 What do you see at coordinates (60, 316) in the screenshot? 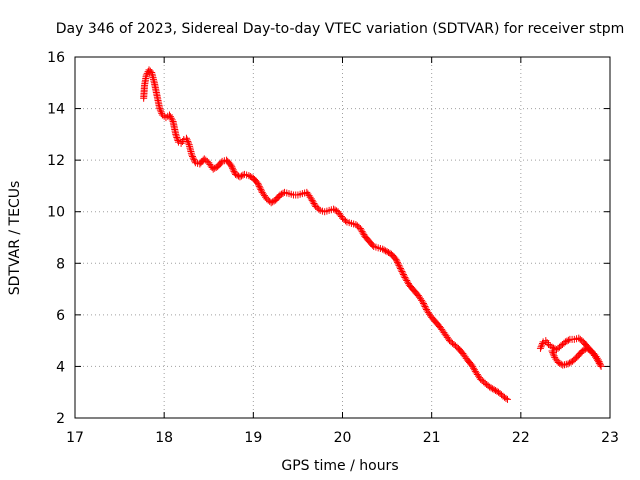
I see `y-tick-label: 6` at bounding box center [60, 316].